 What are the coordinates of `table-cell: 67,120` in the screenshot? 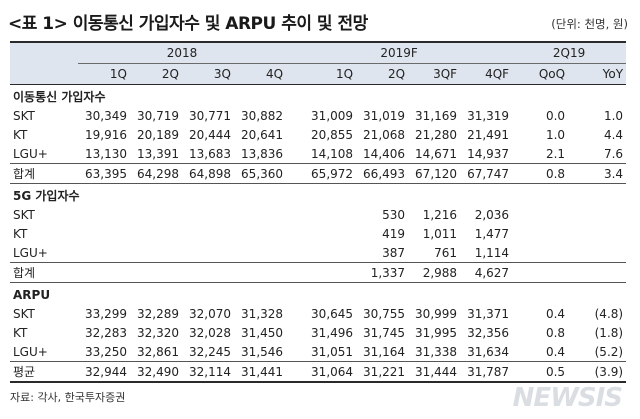 It's located at (434, 173).